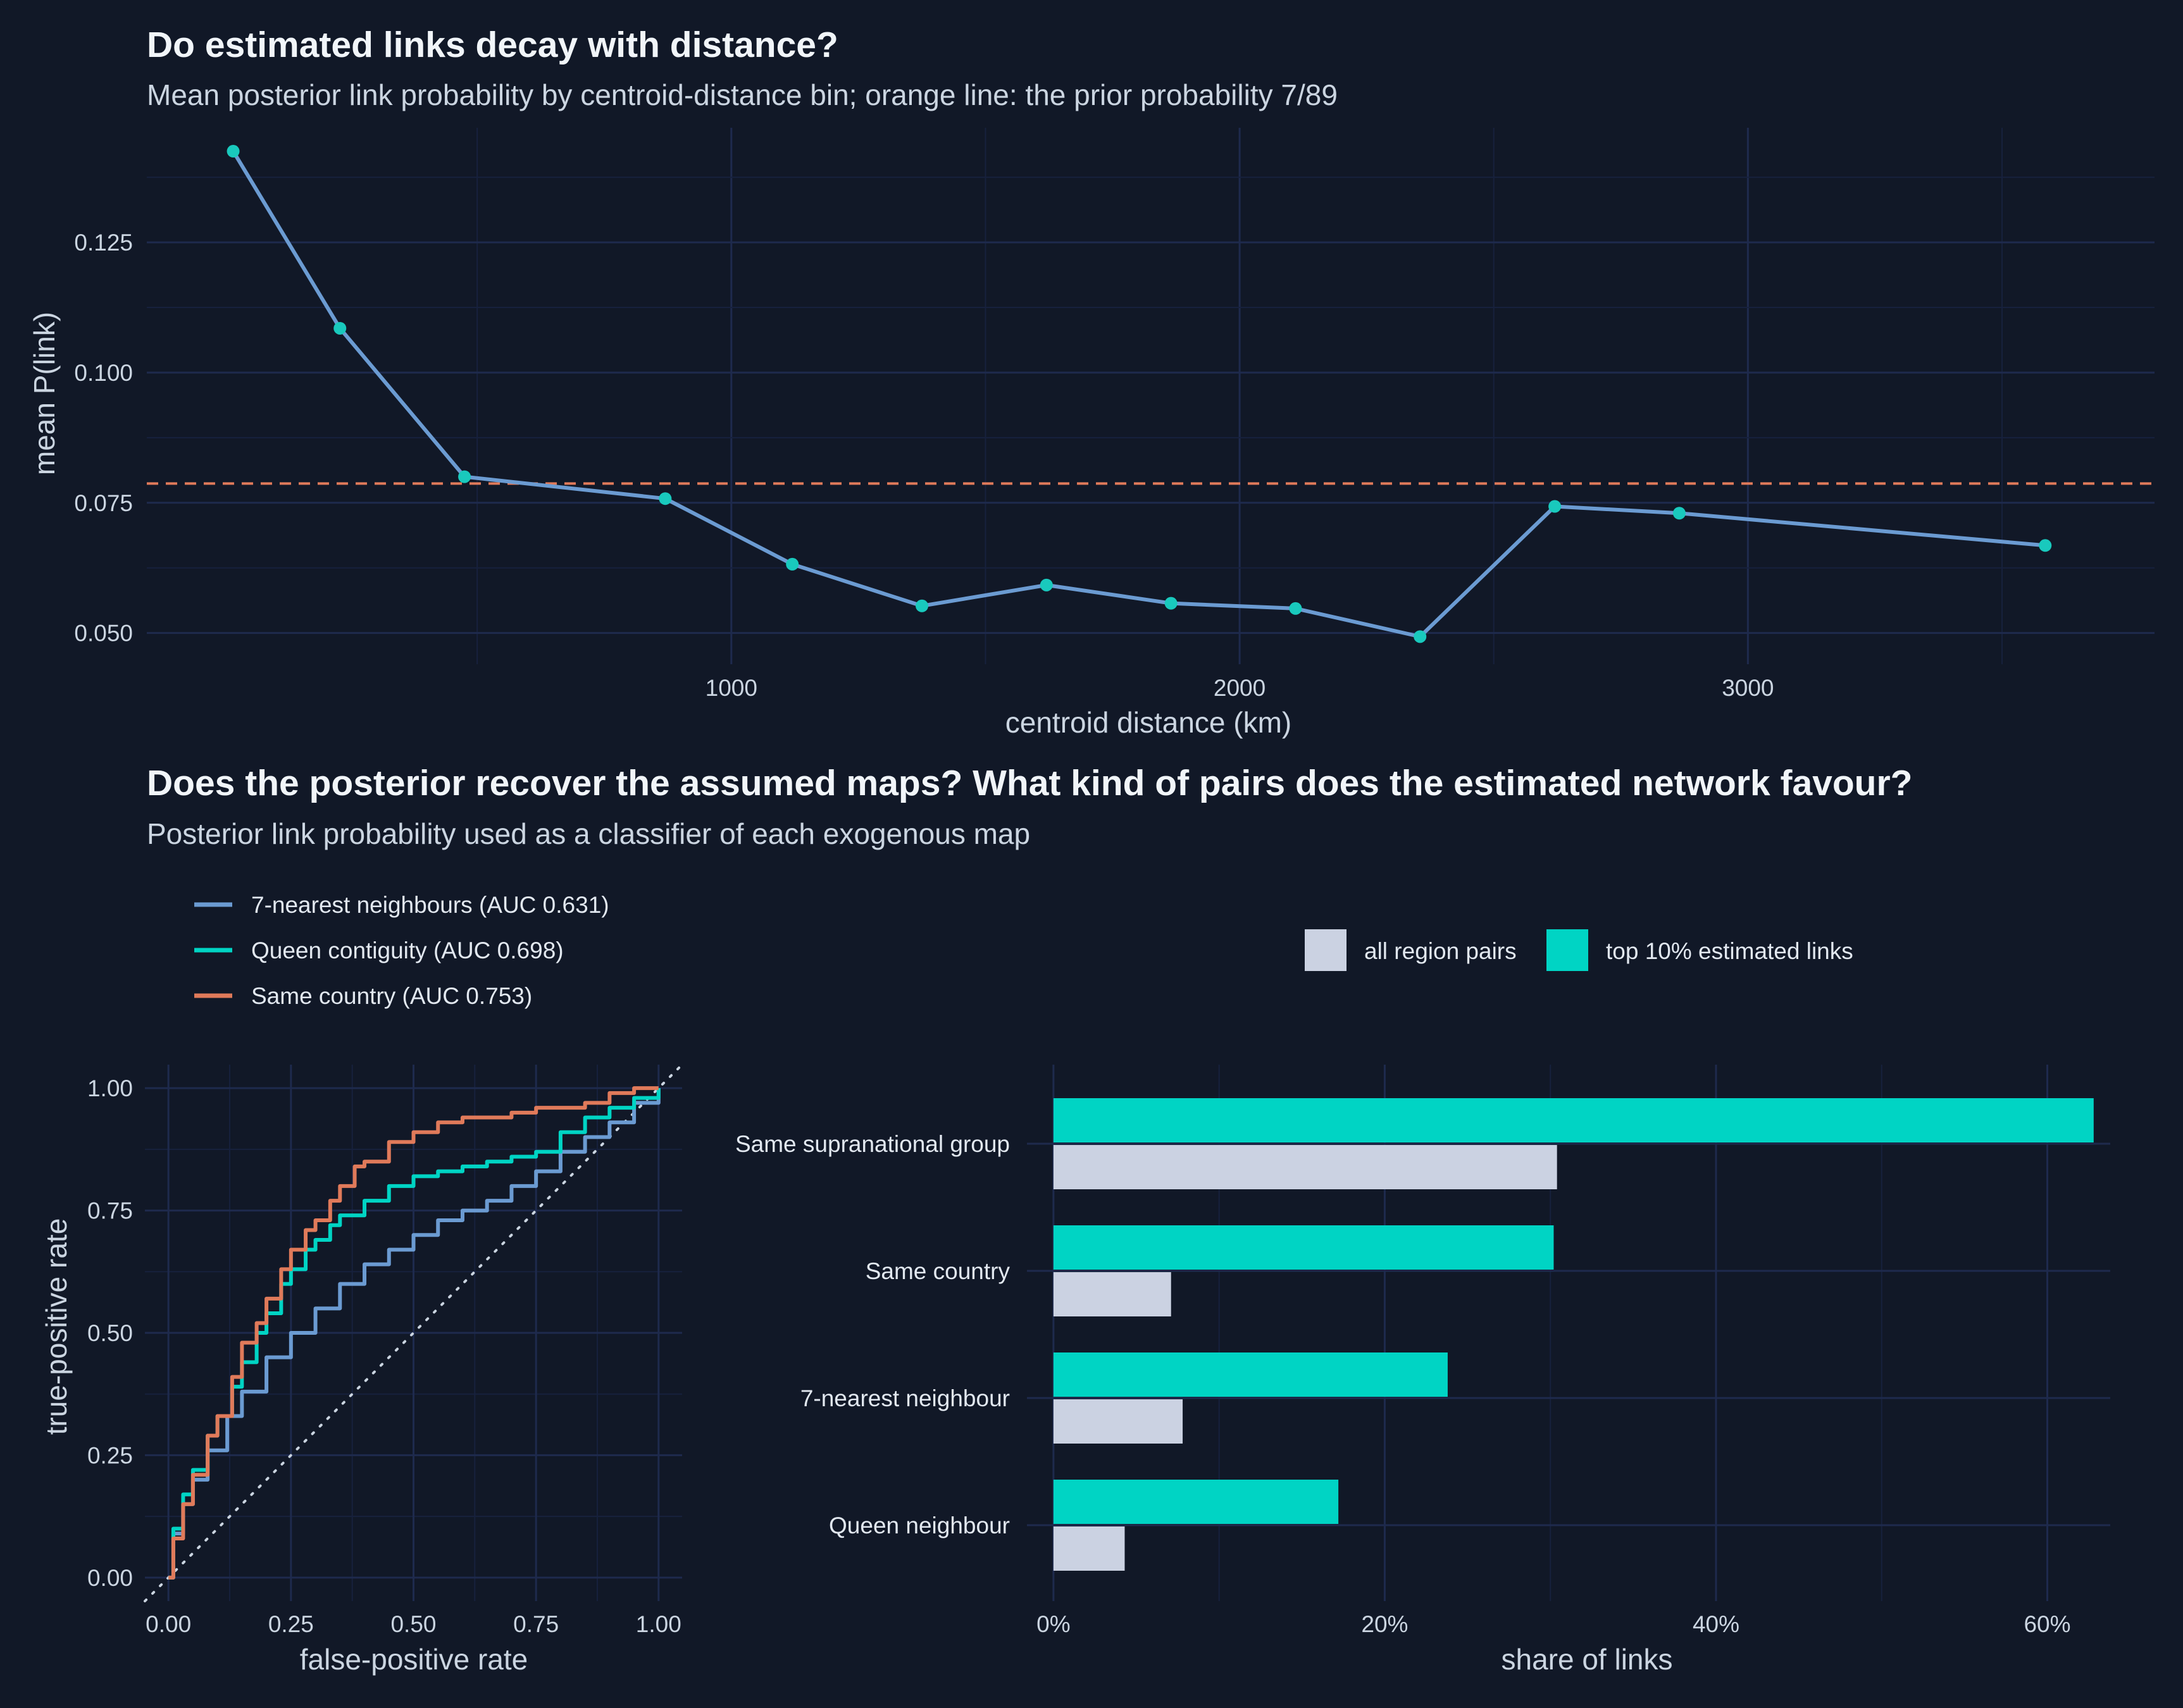  I want to click on distance-y-tick-label: 0.075, so click(103, 503).